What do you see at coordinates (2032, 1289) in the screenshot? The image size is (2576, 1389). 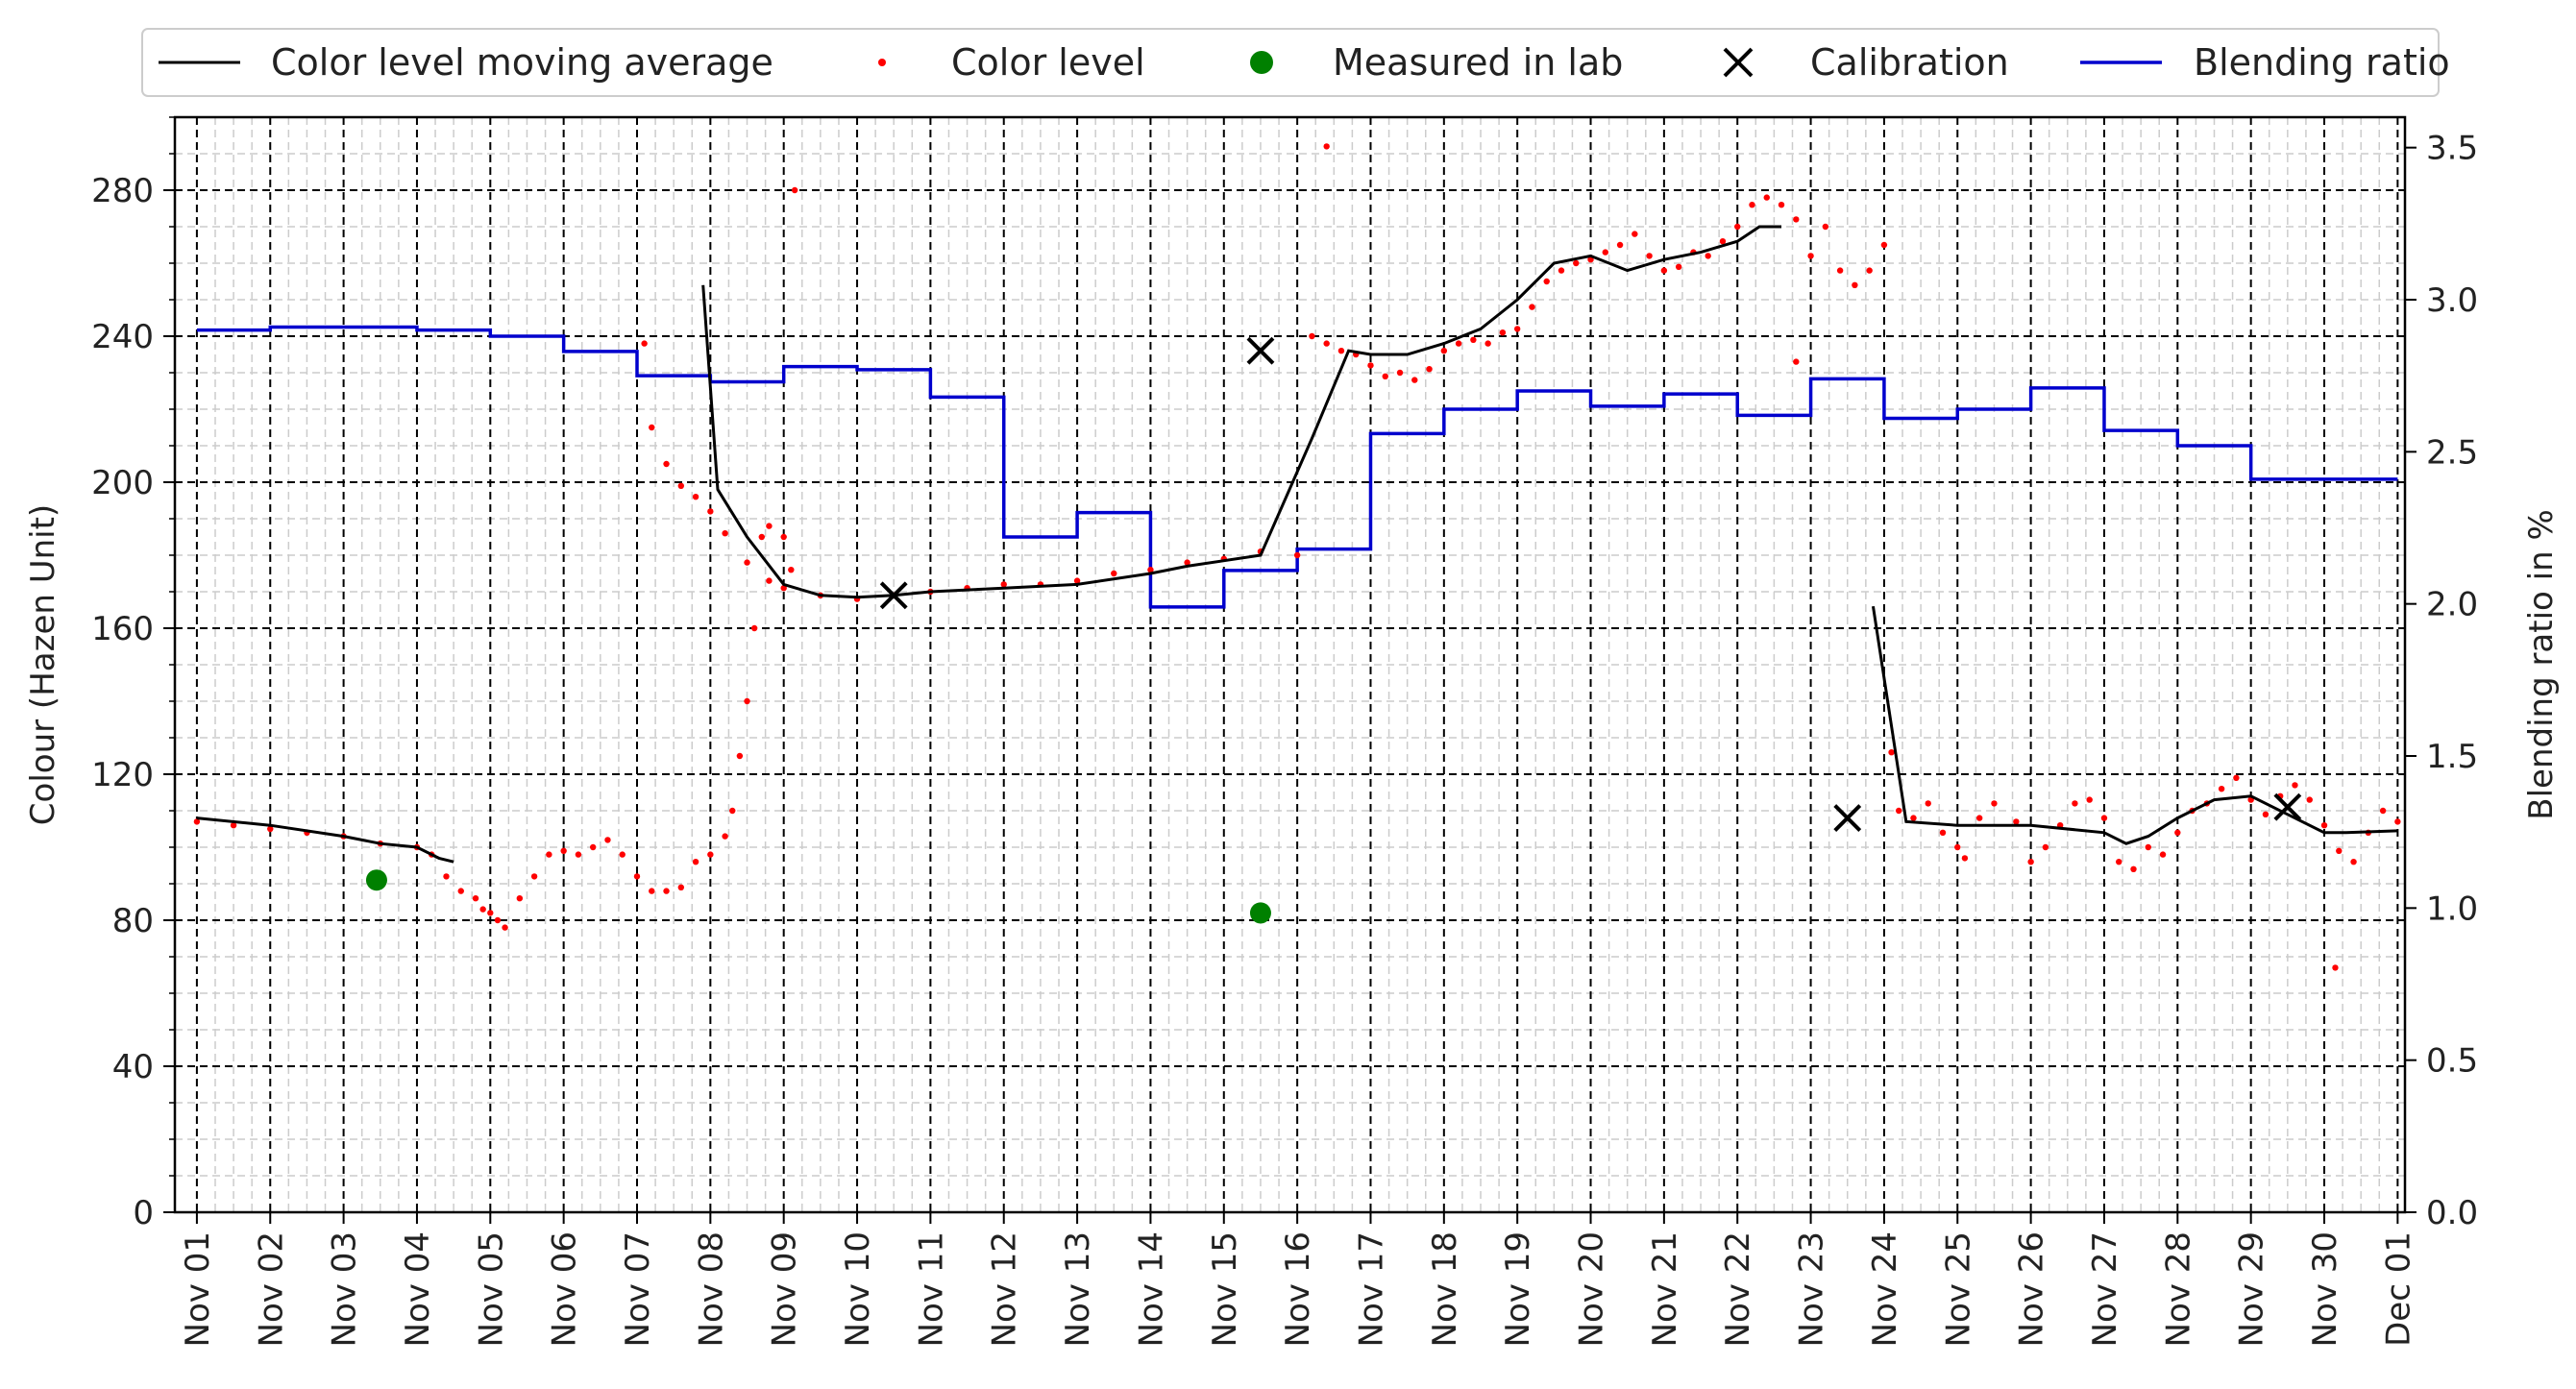 I see `x-tick-label: Nov 26` at bounding box center [2032, 1289].